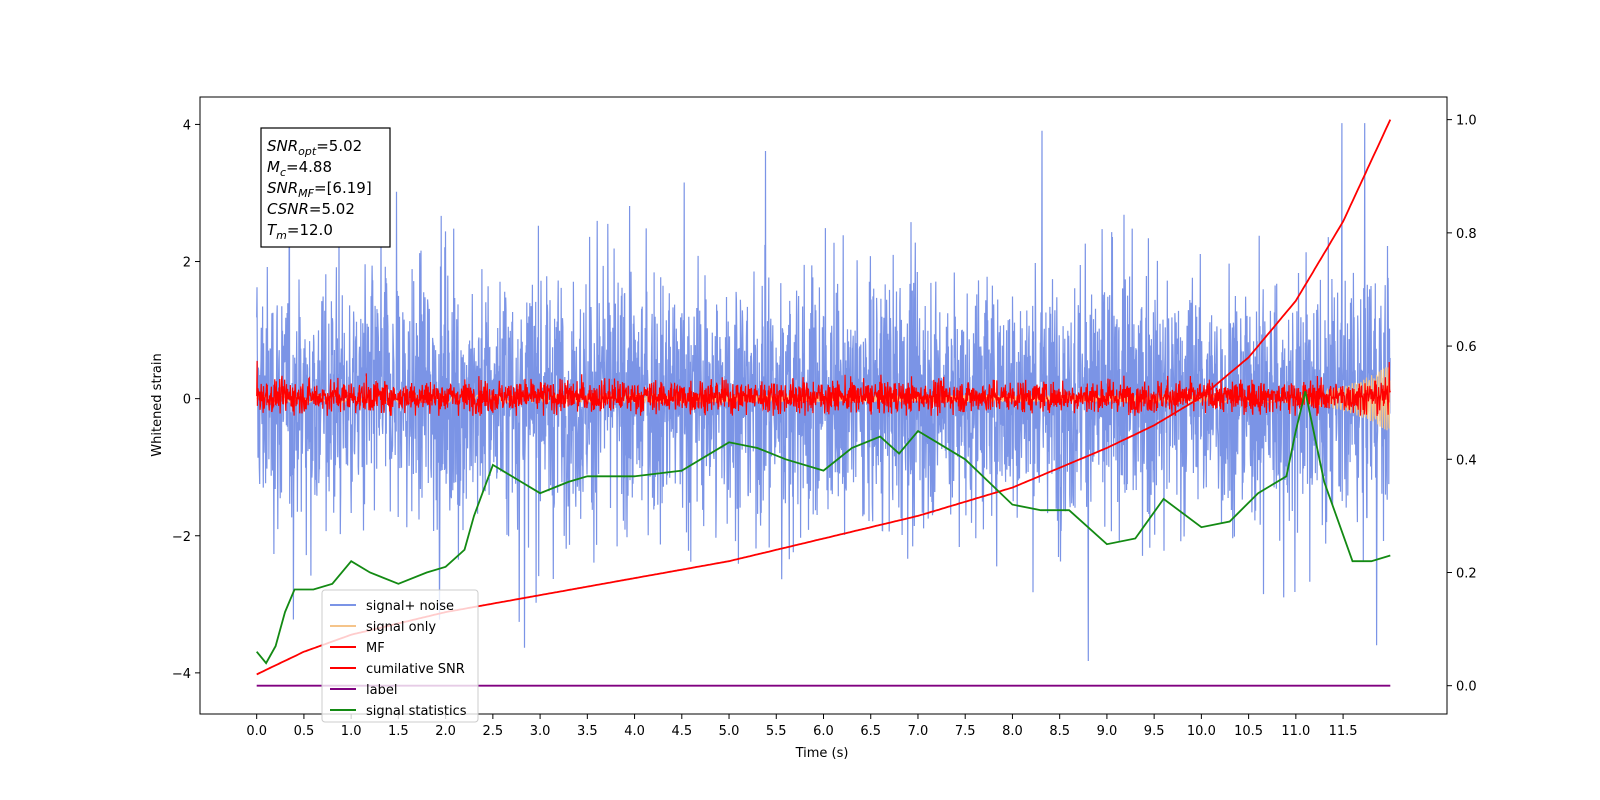 This screenshot has height=800, width=1600. Describe the element at coordinates (375, 648) in the screenshot. I see `legend-label: MF` at that location.